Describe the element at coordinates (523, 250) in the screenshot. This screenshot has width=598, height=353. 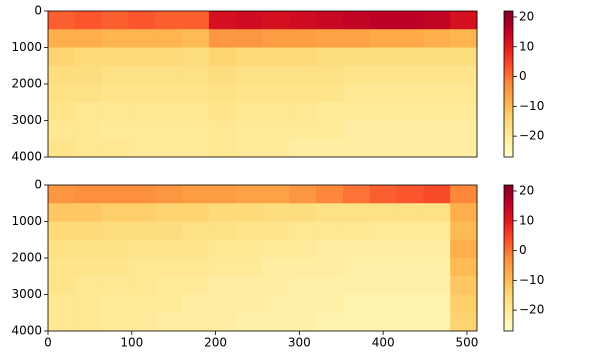
I see `colorbar-tick-label: 0` at that location.